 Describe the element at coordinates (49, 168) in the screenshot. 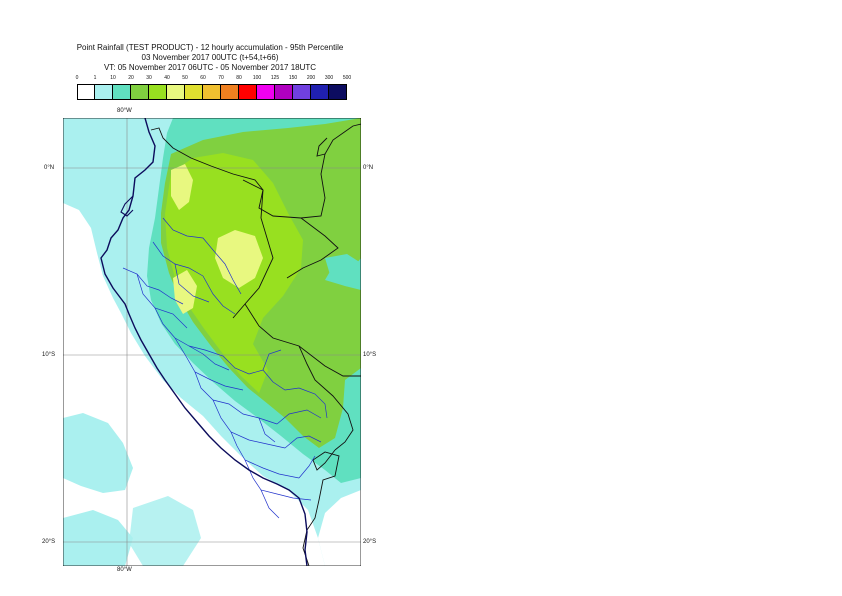

I see `lat-label-0-left: 0°N` at that location.